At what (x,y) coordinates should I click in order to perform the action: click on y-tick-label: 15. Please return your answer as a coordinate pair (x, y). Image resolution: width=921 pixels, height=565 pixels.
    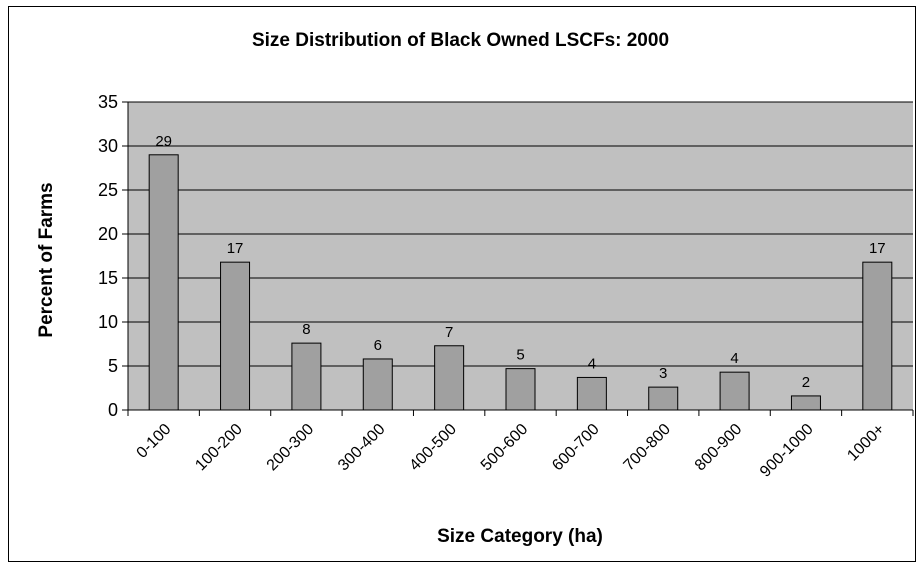
    Looking at the image, I should click on (108, 278).